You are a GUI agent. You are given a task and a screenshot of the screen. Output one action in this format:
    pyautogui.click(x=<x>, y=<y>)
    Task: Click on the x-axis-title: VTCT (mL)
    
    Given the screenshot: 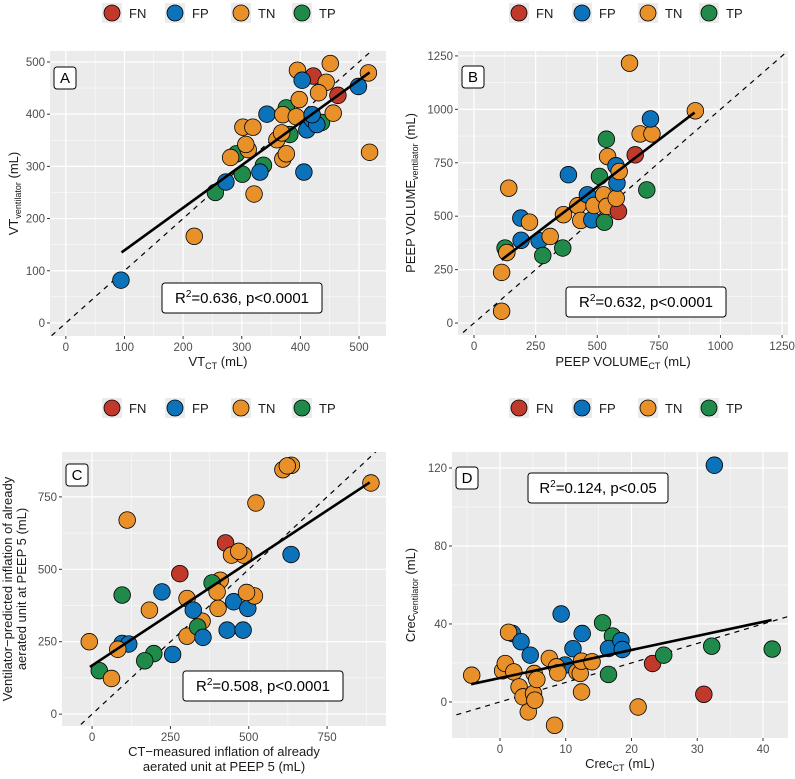 What is the action you would take?
    pyautogui.click(x=218, y=362)
    